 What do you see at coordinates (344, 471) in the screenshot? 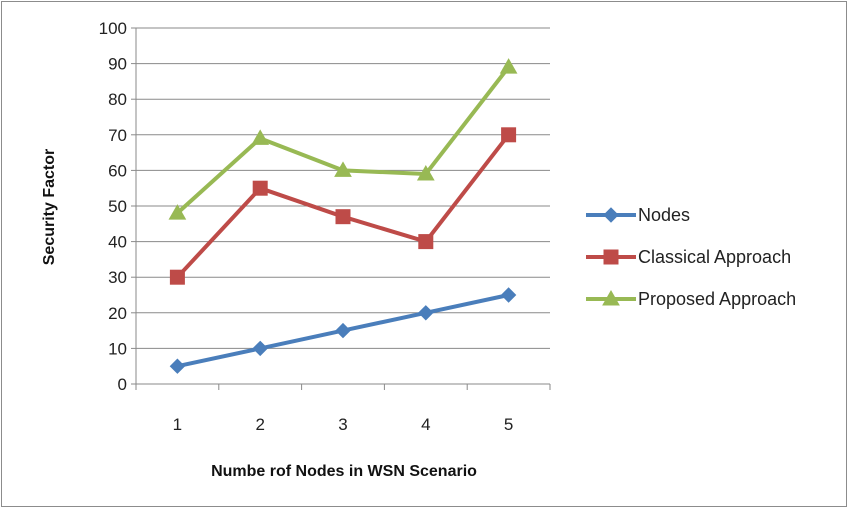
I see `x-axis-label: Numbe rof Nodes in WSN Scenario` at bounding box center [344, 471].